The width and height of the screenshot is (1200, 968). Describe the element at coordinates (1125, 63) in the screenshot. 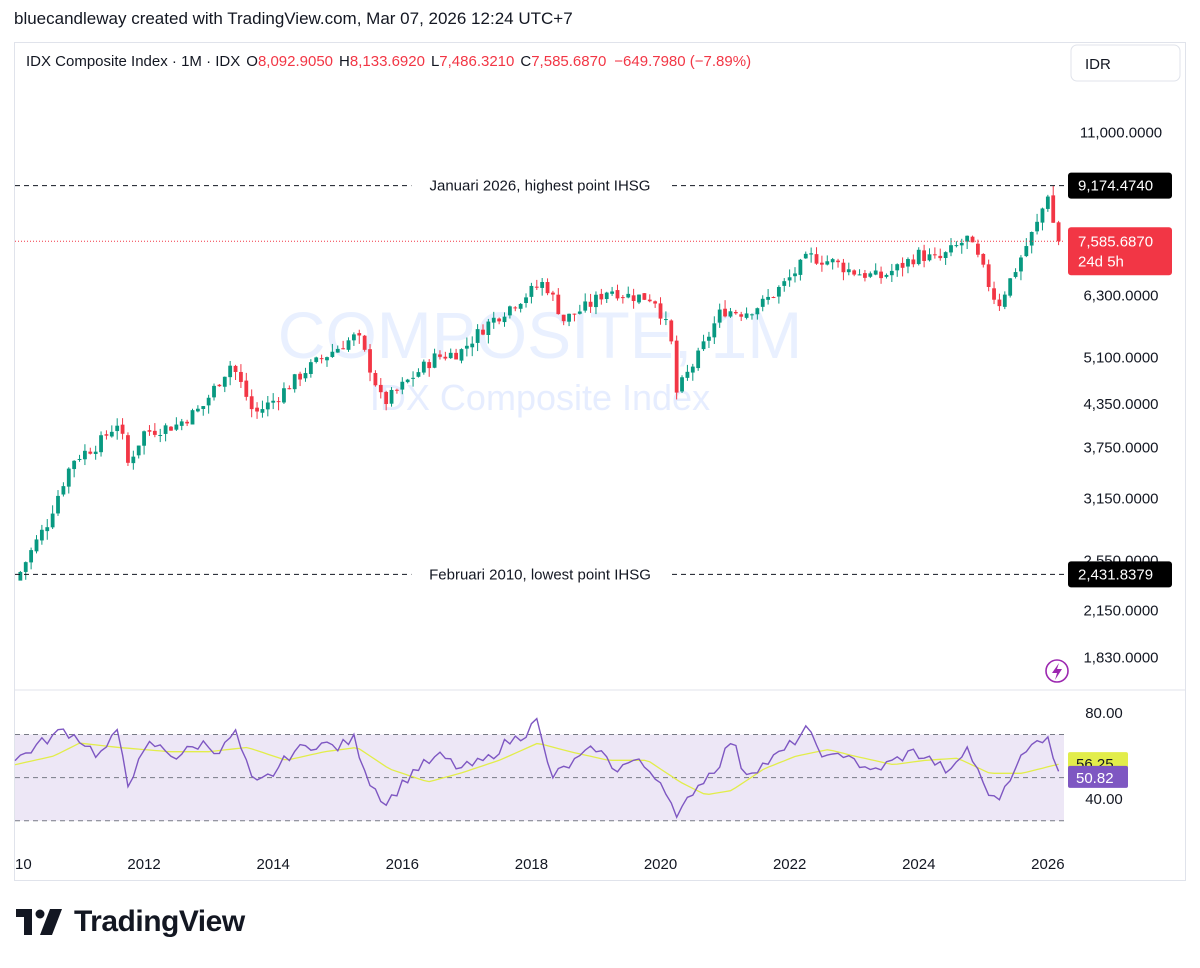

I see `currency-button: IDR` at that location.